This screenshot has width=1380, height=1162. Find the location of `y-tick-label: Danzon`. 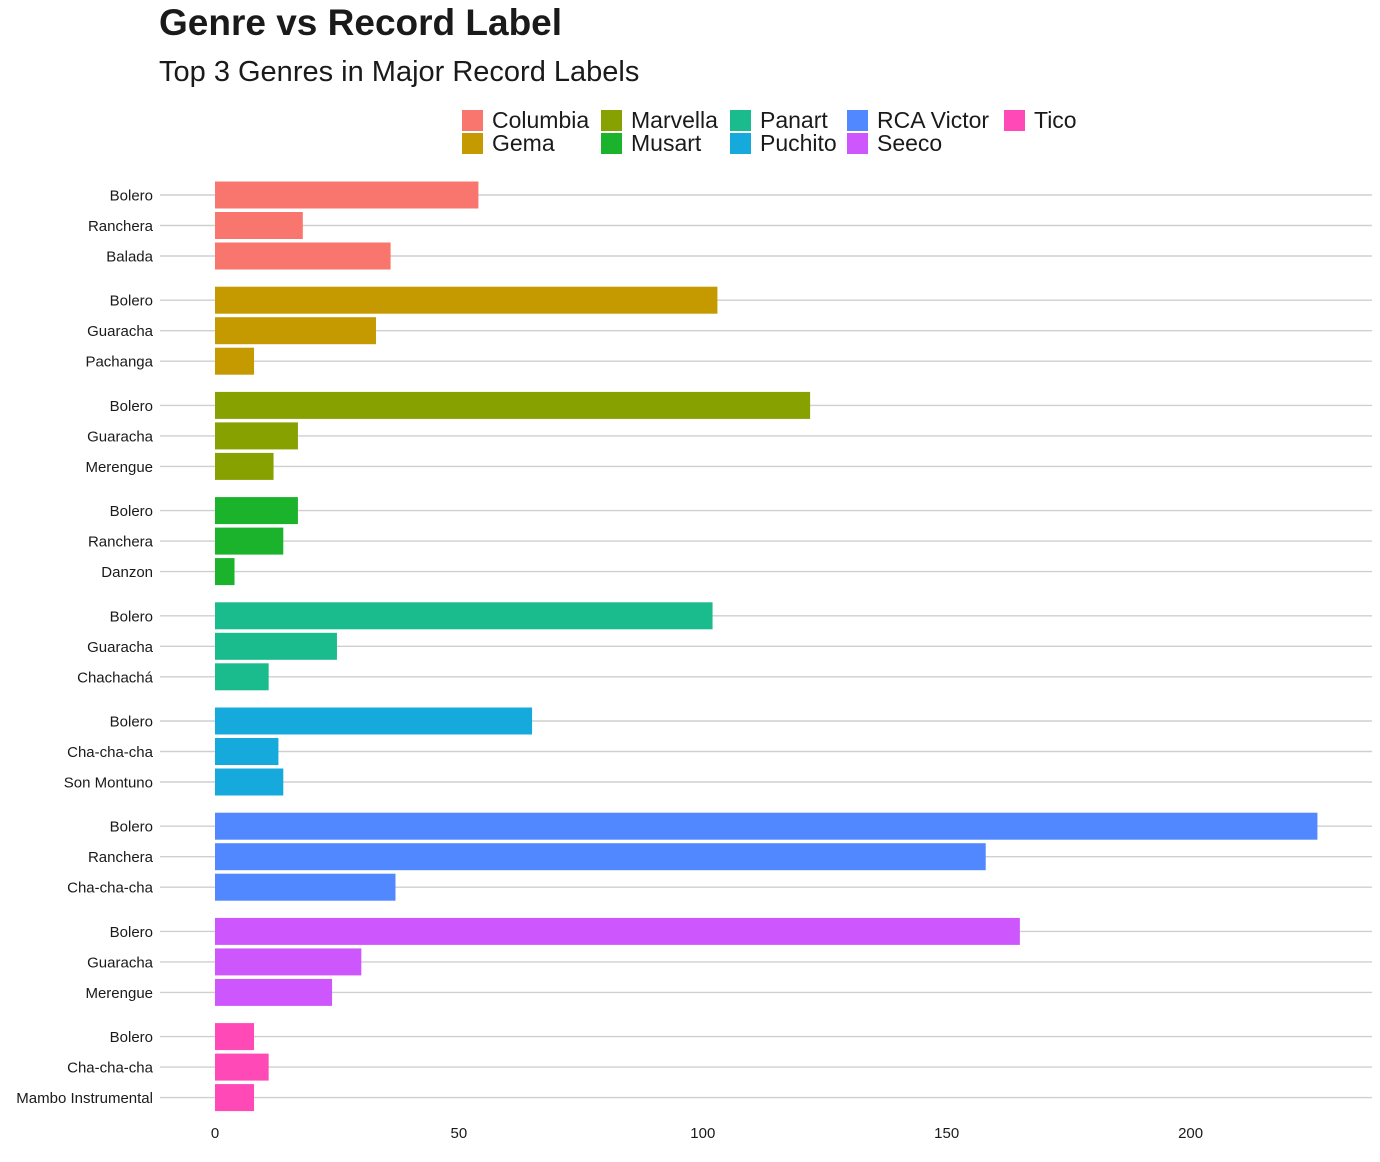

y-tick-label: Danzon is located at coordinates (127, 572).